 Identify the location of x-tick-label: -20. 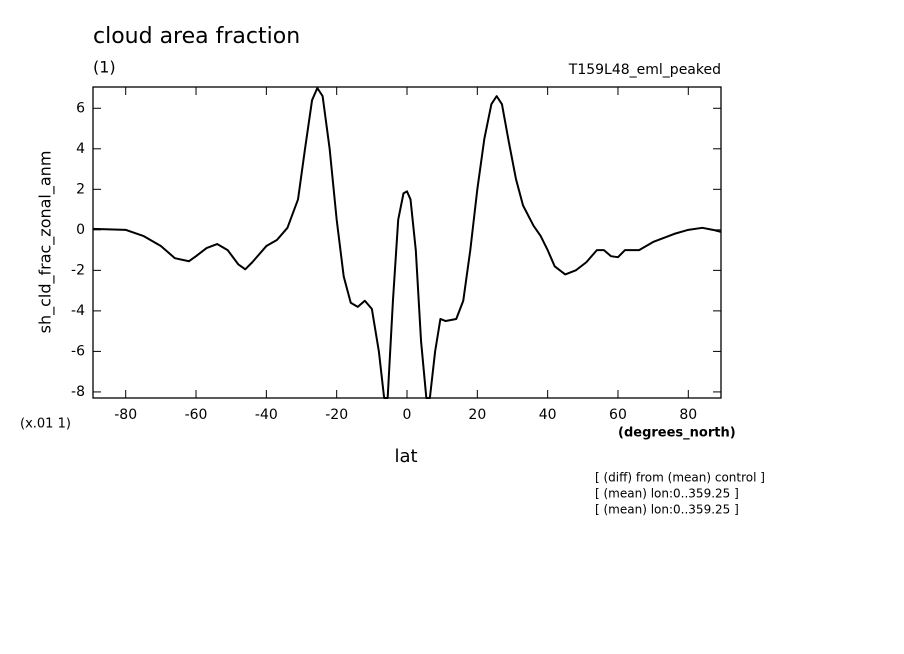
(336, 415).